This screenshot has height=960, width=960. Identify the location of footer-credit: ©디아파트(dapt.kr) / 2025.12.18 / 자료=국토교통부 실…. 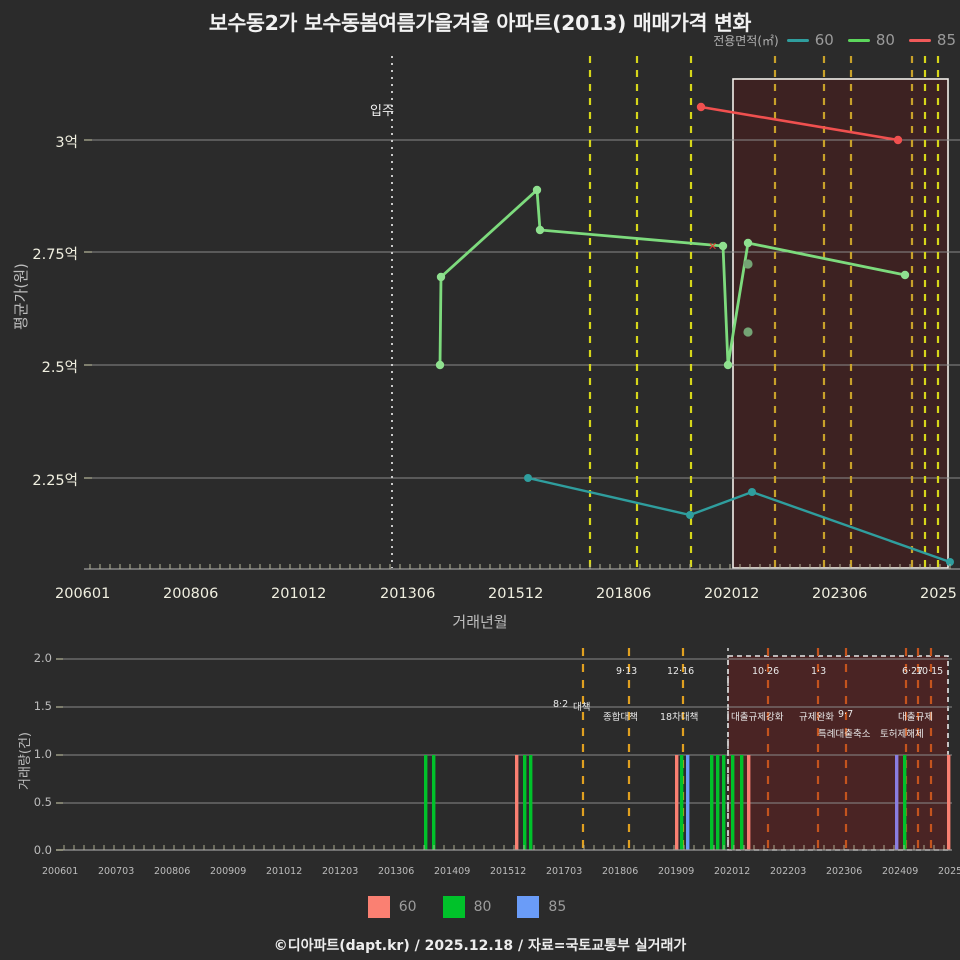
(480, 946).